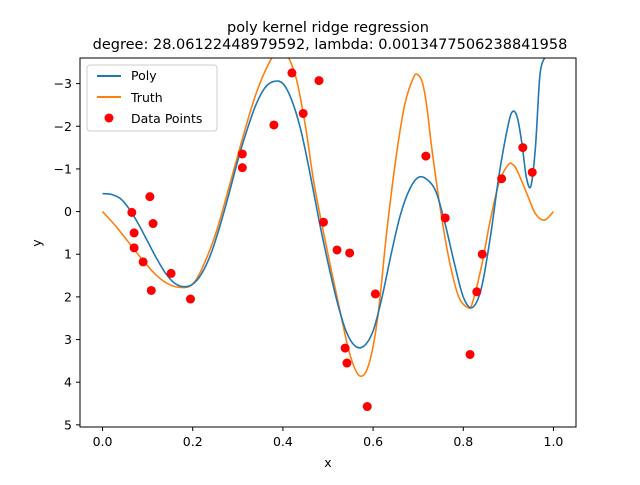 The width and height of the screenshot is (640, 485). Describe the element at coordinates (463, 441) in the screenshot. I see `x-tick-label: 0.8` at that location.